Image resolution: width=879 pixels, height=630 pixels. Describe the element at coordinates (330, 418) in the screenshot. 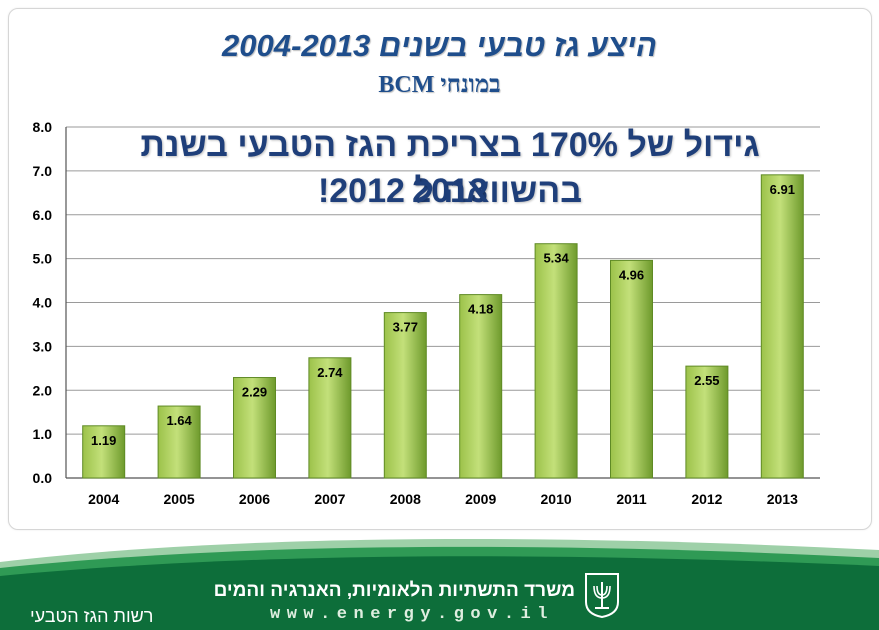

I see `bar-2007` at that location.